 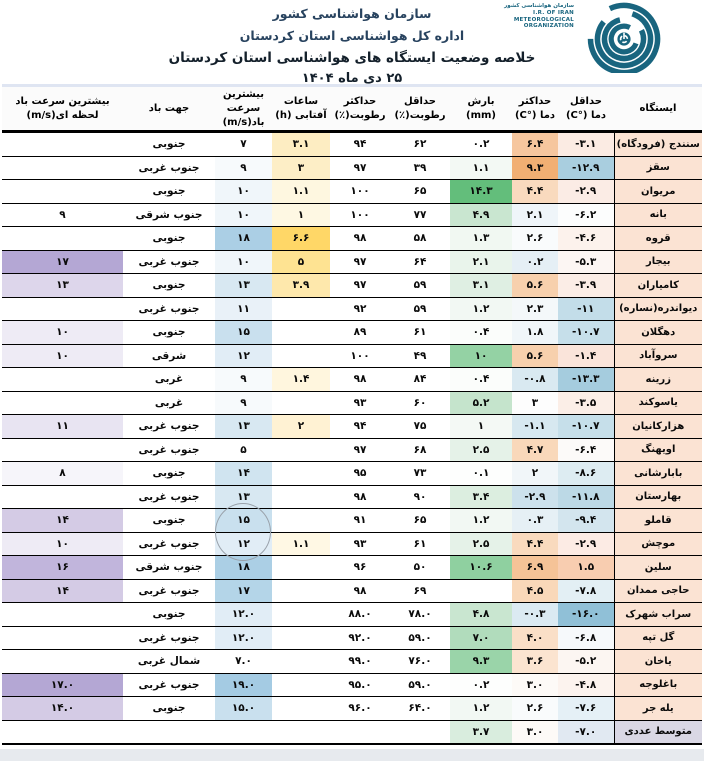 I want to click on table-row: یاسوکند -۳.۵ ۳ ۵.۲ ۶۰ ۹۳ ۹ غربی, so click(x=352, y=403).